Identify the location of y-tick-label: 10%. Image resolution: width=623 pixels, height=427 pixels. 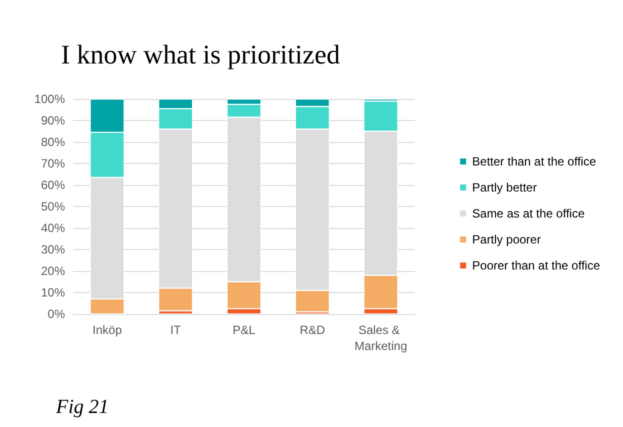
(53, 293).